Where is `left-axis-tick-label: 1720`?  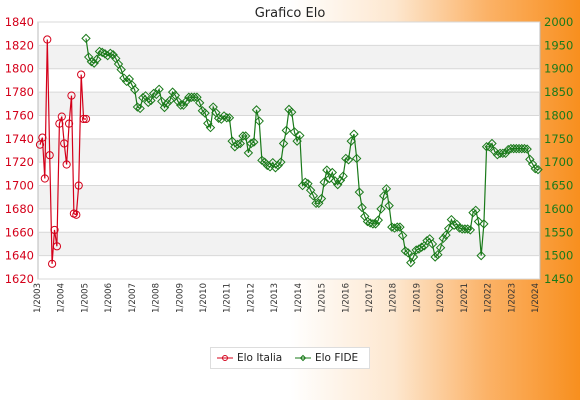
left-axis-tick-label: 1720 is located at coordinates (19, 162).